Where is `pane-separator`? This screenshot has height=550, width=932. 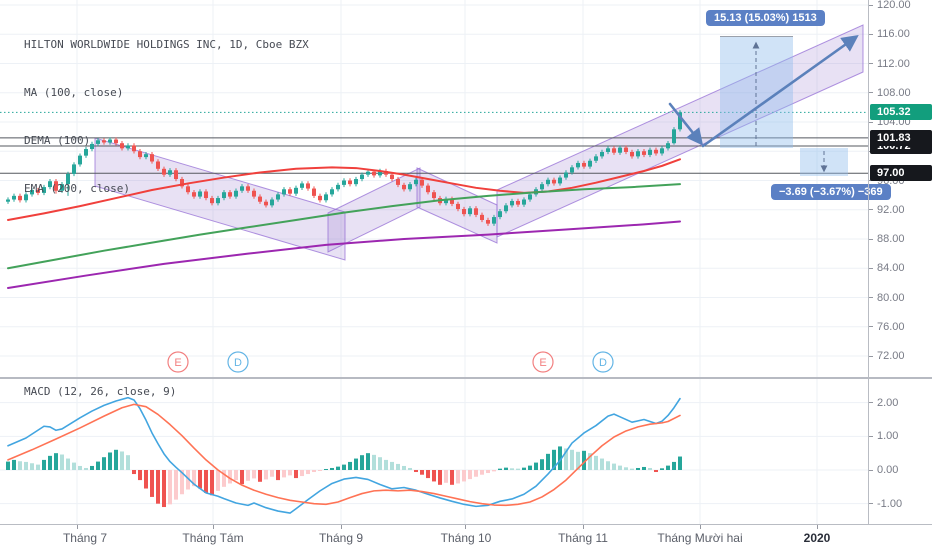
pane-separator is located at coordinates (466, 378).